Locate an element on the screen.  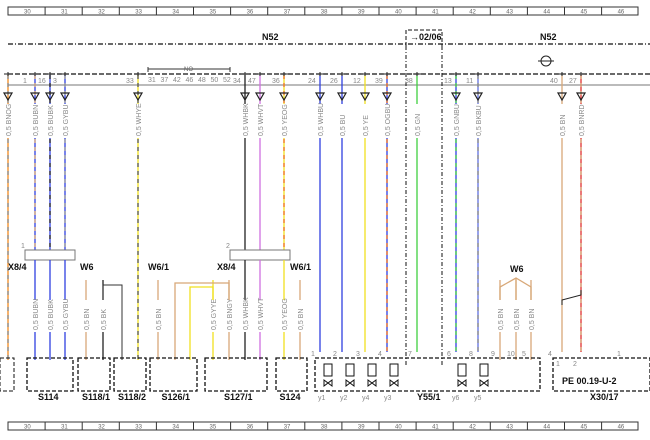
connector-number: 2 is located at coordinates (228, 246).